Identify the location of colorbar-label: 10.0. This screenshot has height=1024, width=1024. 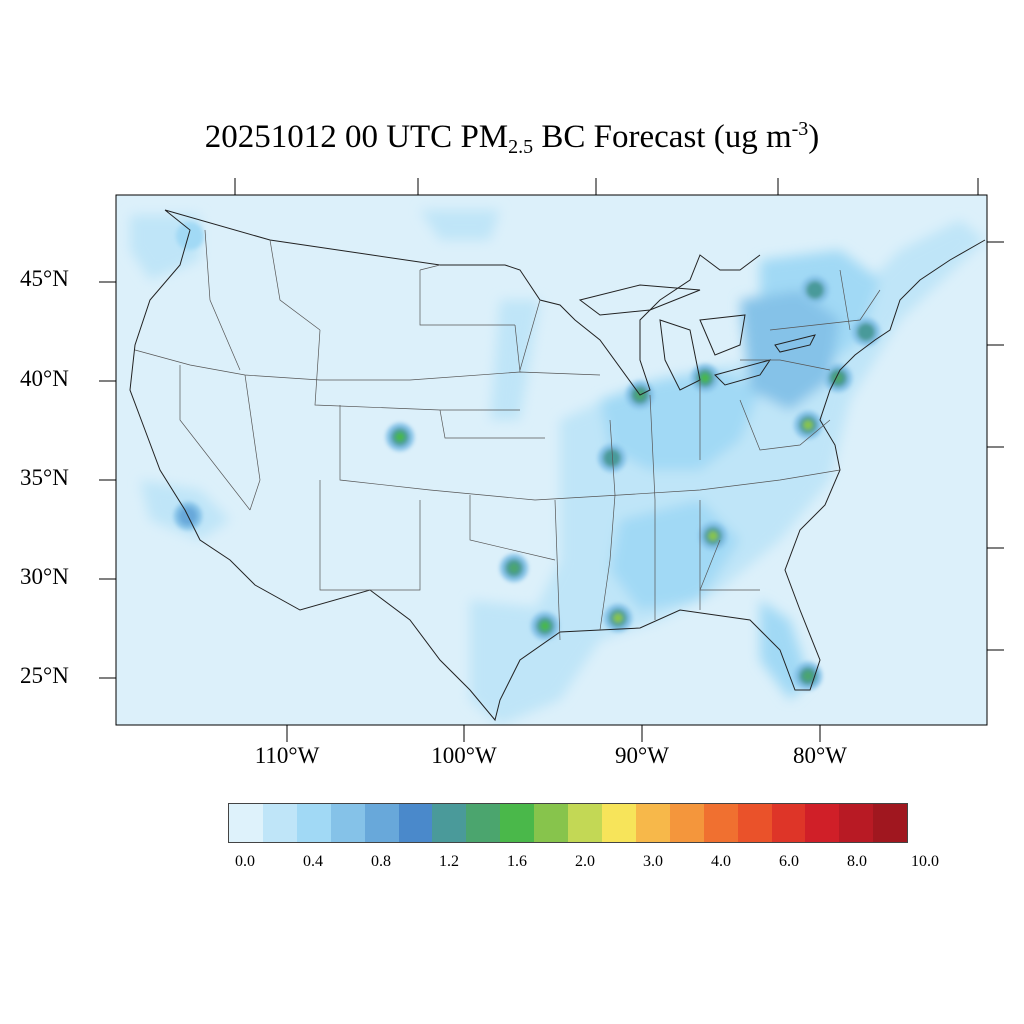
(925, 861).